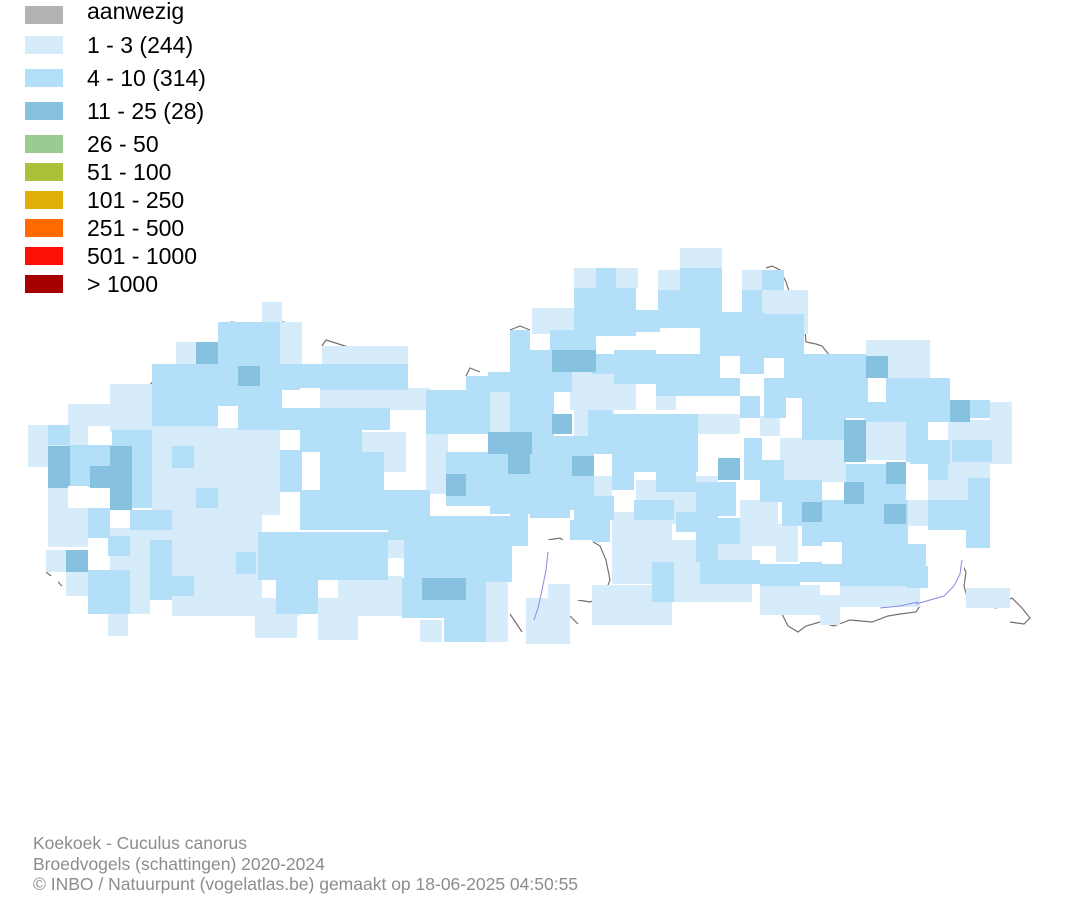  What do you see at coordinates (146, 111) in the screenshot?
I see `legend-label-11-25: 11 - 25 (28)` at bounding box center [146, 111].